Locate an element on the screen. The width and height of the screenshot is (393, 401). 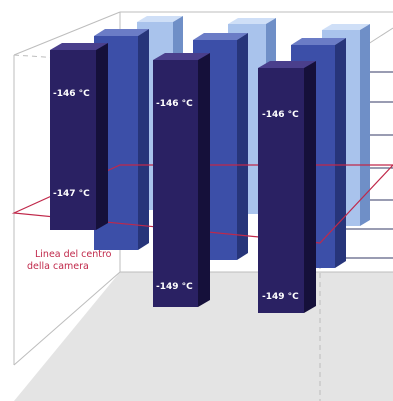
front-column-1-front is located at coordinates (73, 140).